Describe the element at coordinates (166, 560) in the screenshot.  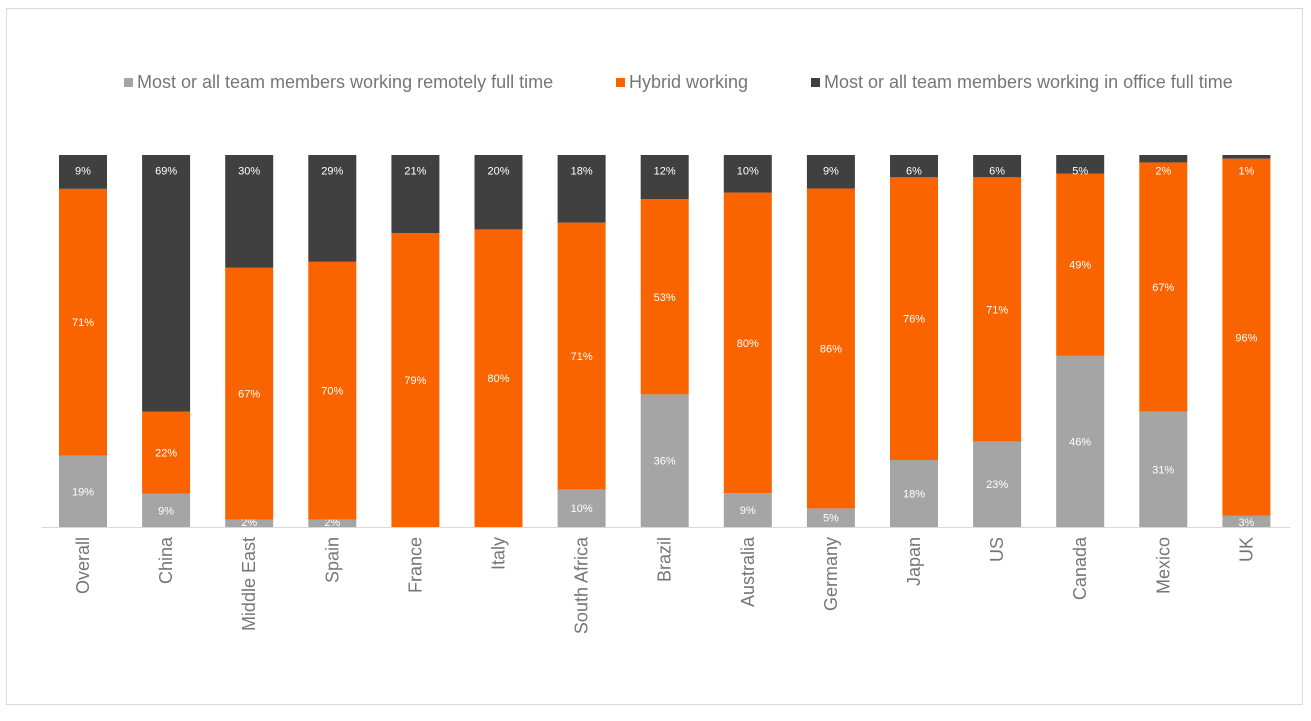
I see `x-tick-label-china: China` at that location.